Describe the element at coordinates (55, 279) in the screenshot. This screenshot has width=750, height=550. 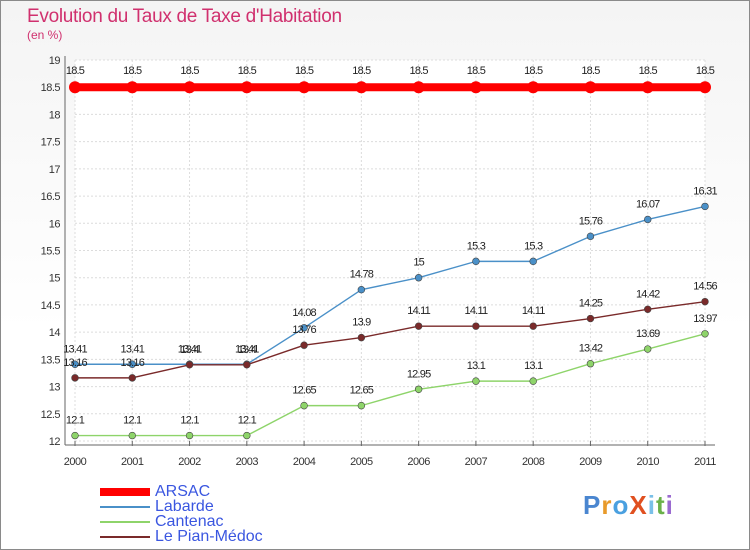
I see `y-tick-label: 15` at that location.